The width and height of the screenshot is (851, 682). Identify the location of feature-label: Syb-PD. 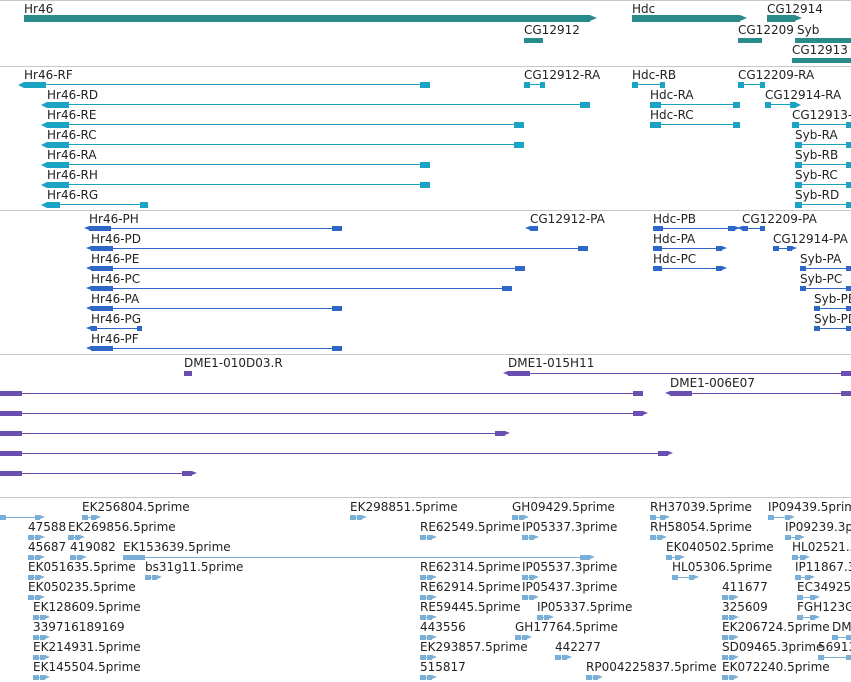
(832, 319).